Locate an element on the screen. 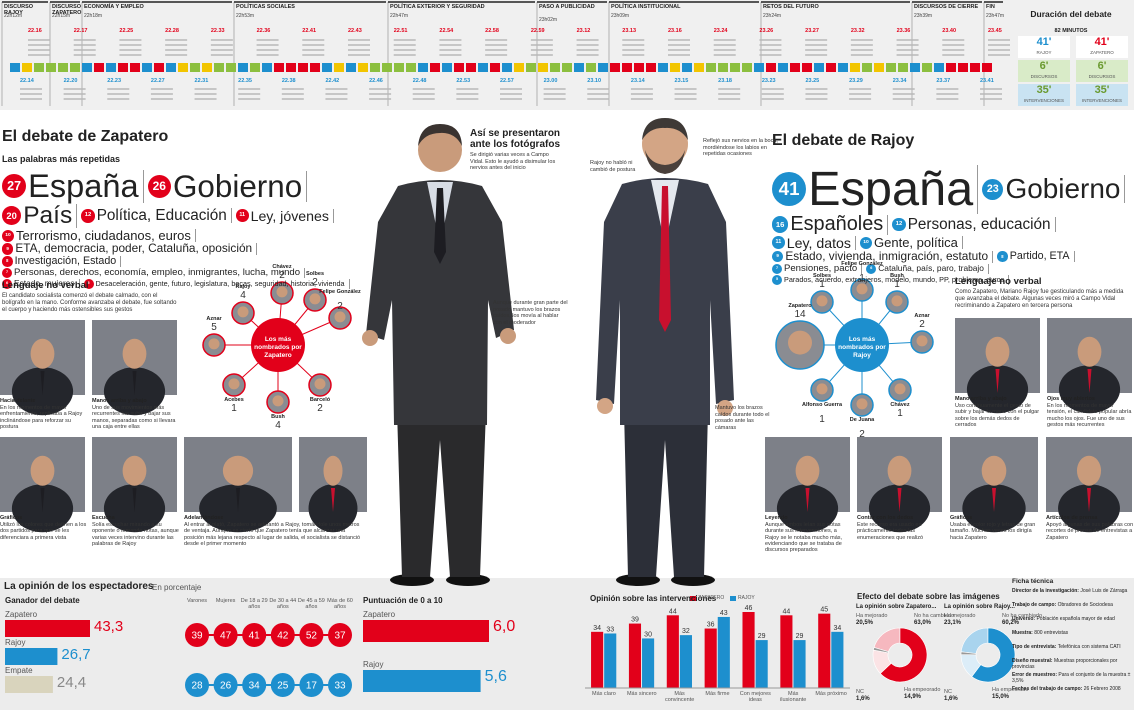 The image size is (1134, 710). event-time: 22.46 is located at coordinates (376, 81).